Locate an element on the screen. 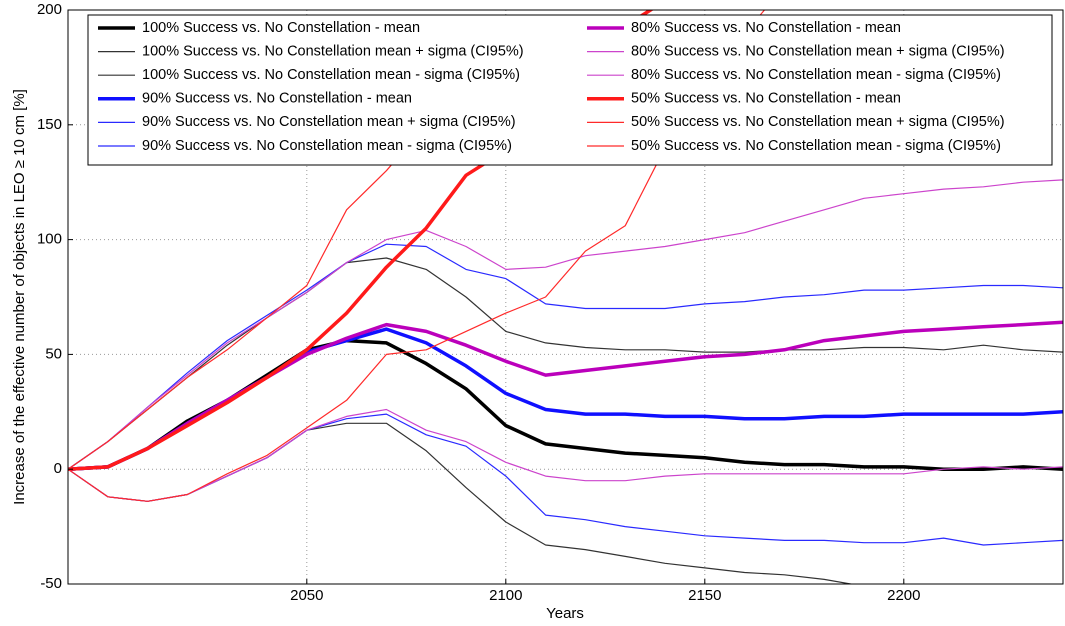  x-tick-label: 2200 is located at coordinates (903, 595).